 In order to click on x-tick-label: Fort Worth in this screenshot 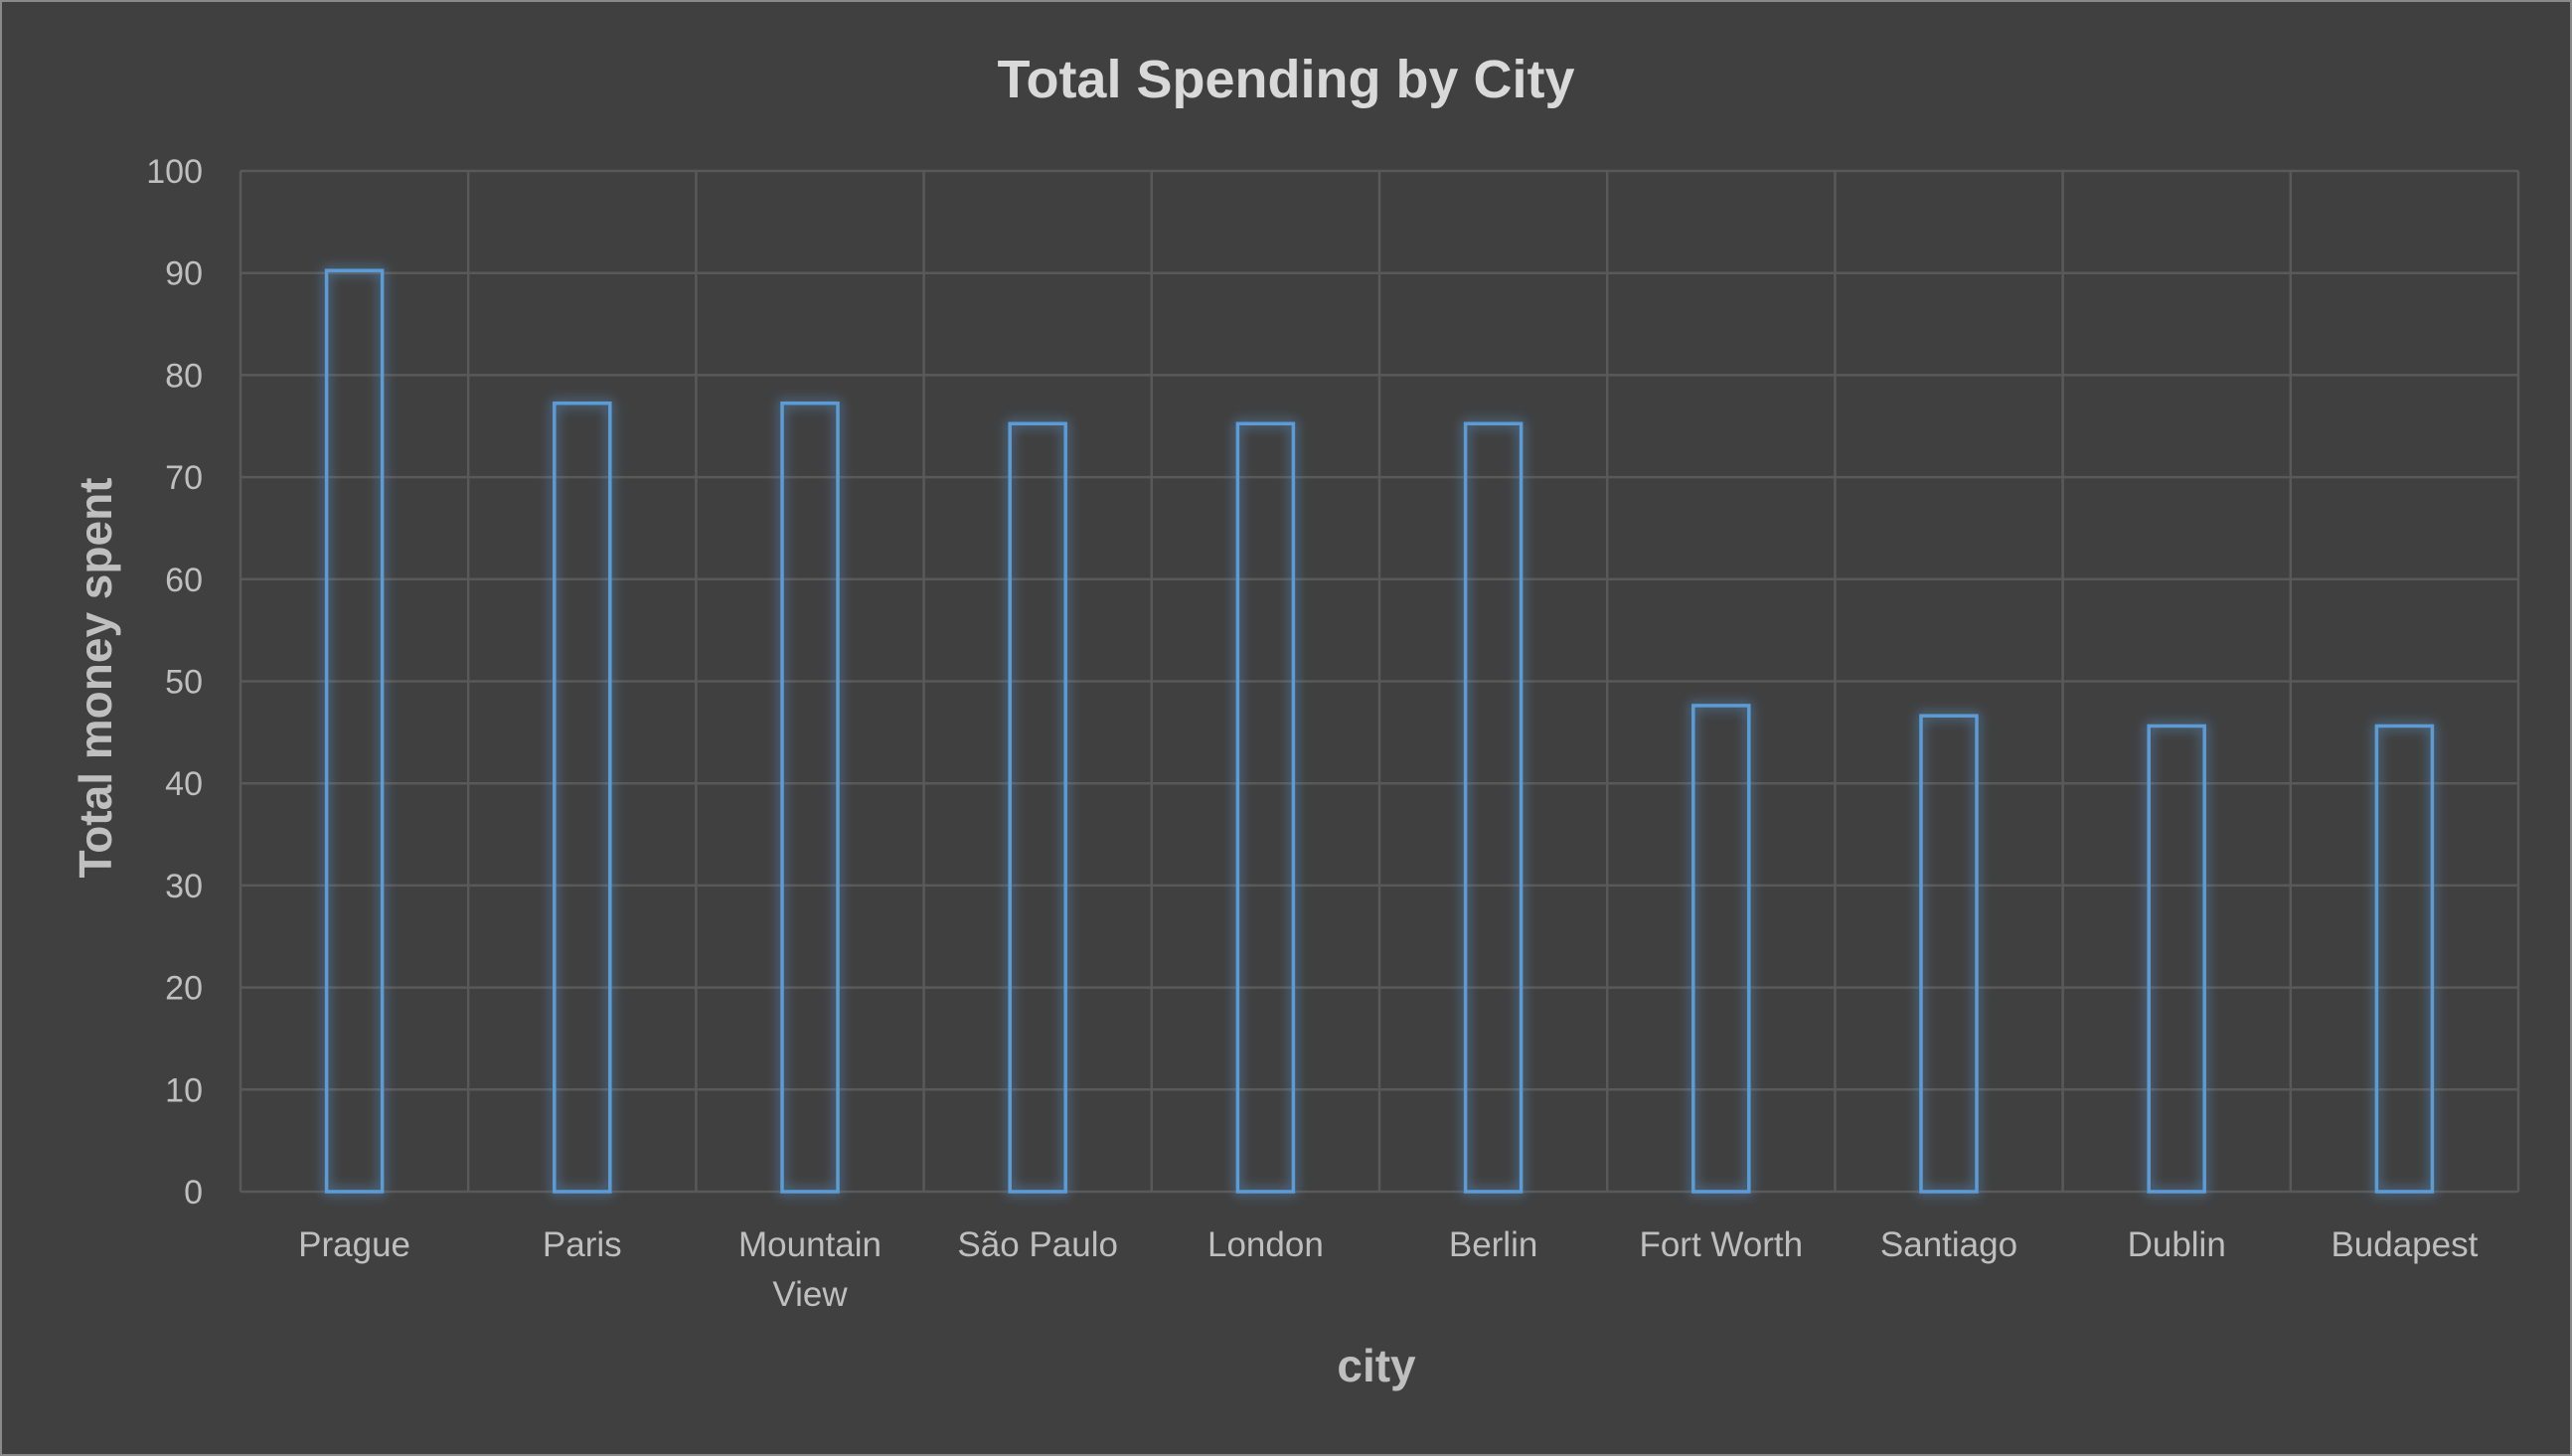, I will do `click(1721, 1244)`.